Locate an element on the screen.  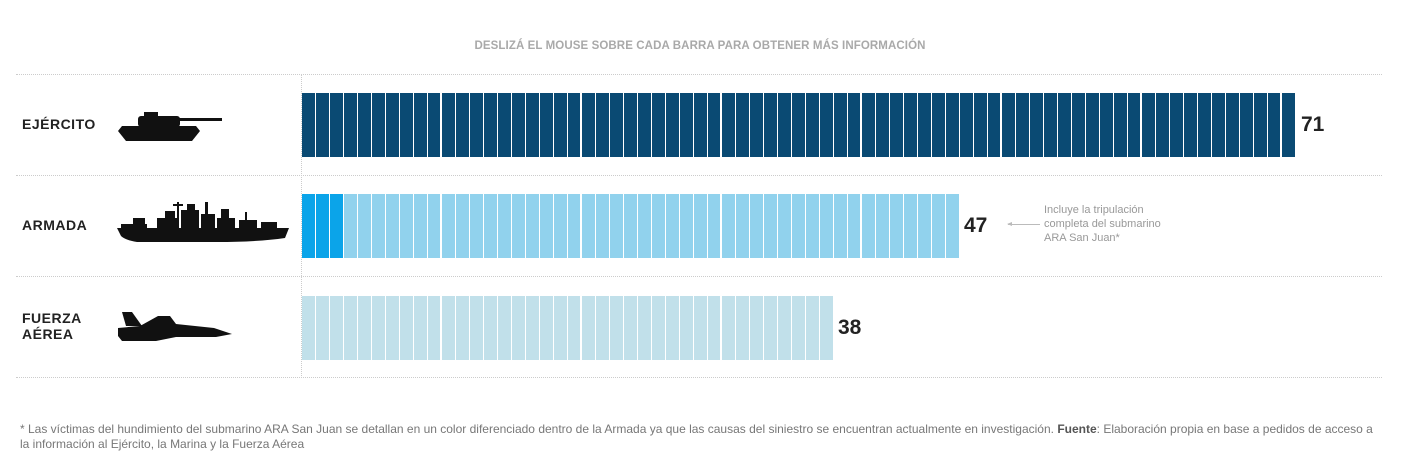
bar-ejercito is located at coordinates (799, 125).